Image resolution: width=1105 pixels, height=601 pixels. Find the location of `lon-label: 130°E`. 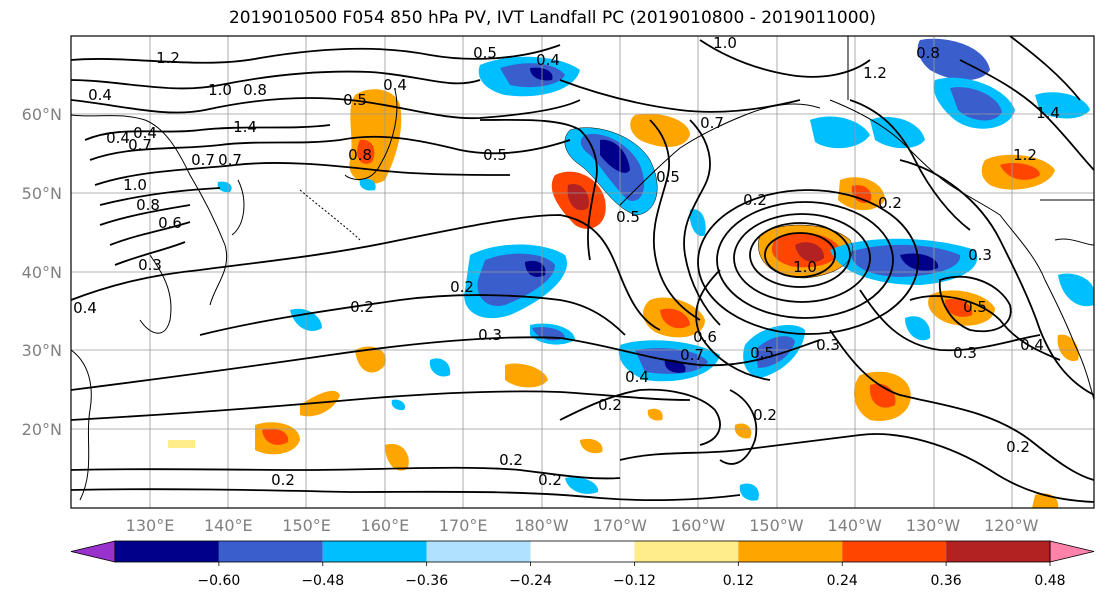

lon-label: 130°E is located at coordinates (150, 525).